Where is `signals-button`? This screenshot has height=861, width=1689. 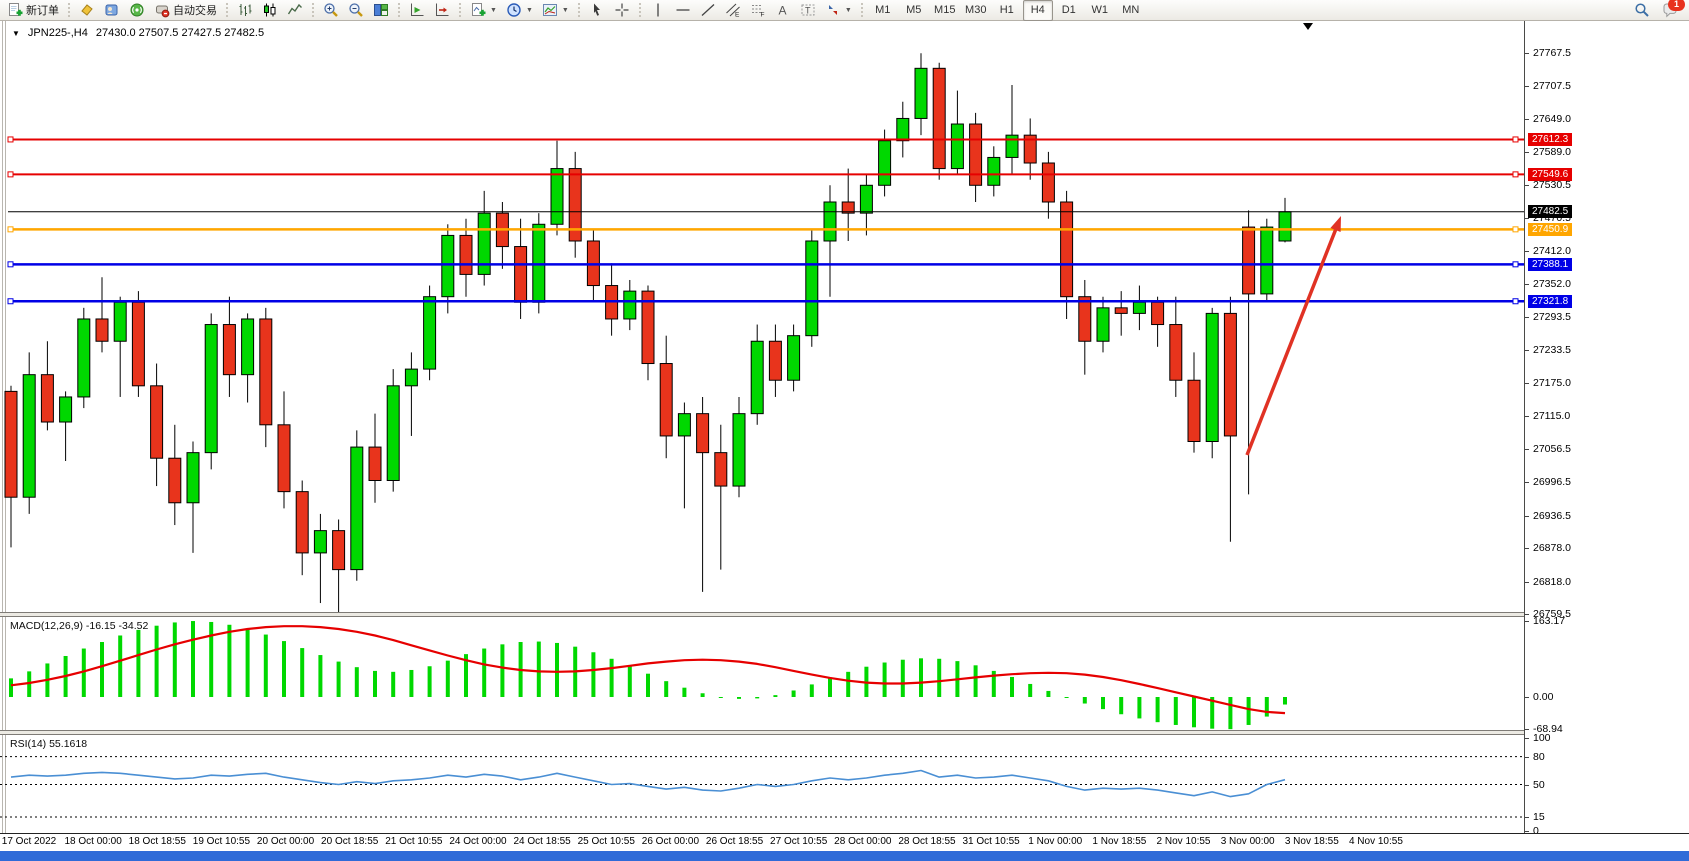 signals-button is located at coordinates (137, 10).